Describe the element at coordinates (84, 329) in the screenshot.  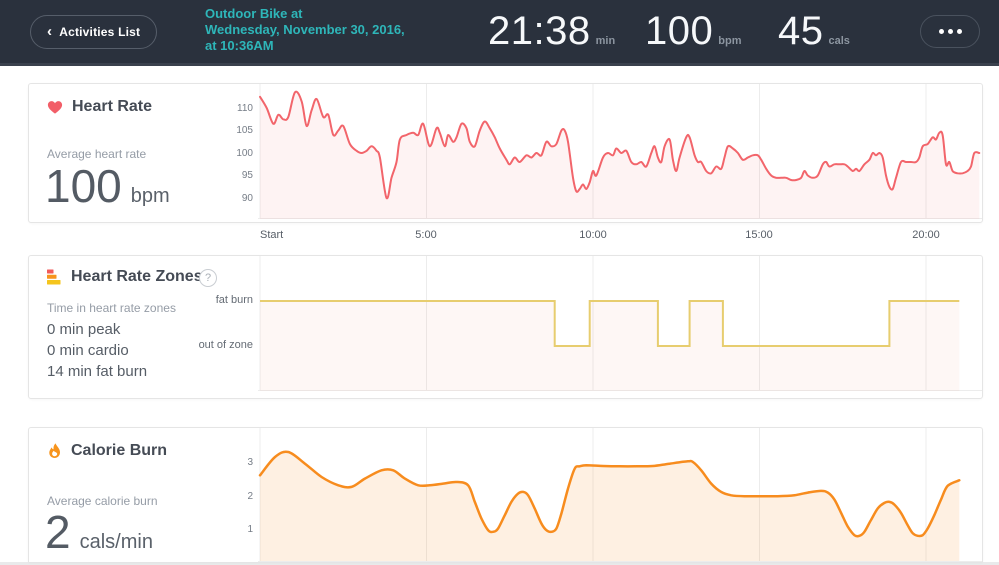
I see `peak-minutes: 0 min peak` at that location.